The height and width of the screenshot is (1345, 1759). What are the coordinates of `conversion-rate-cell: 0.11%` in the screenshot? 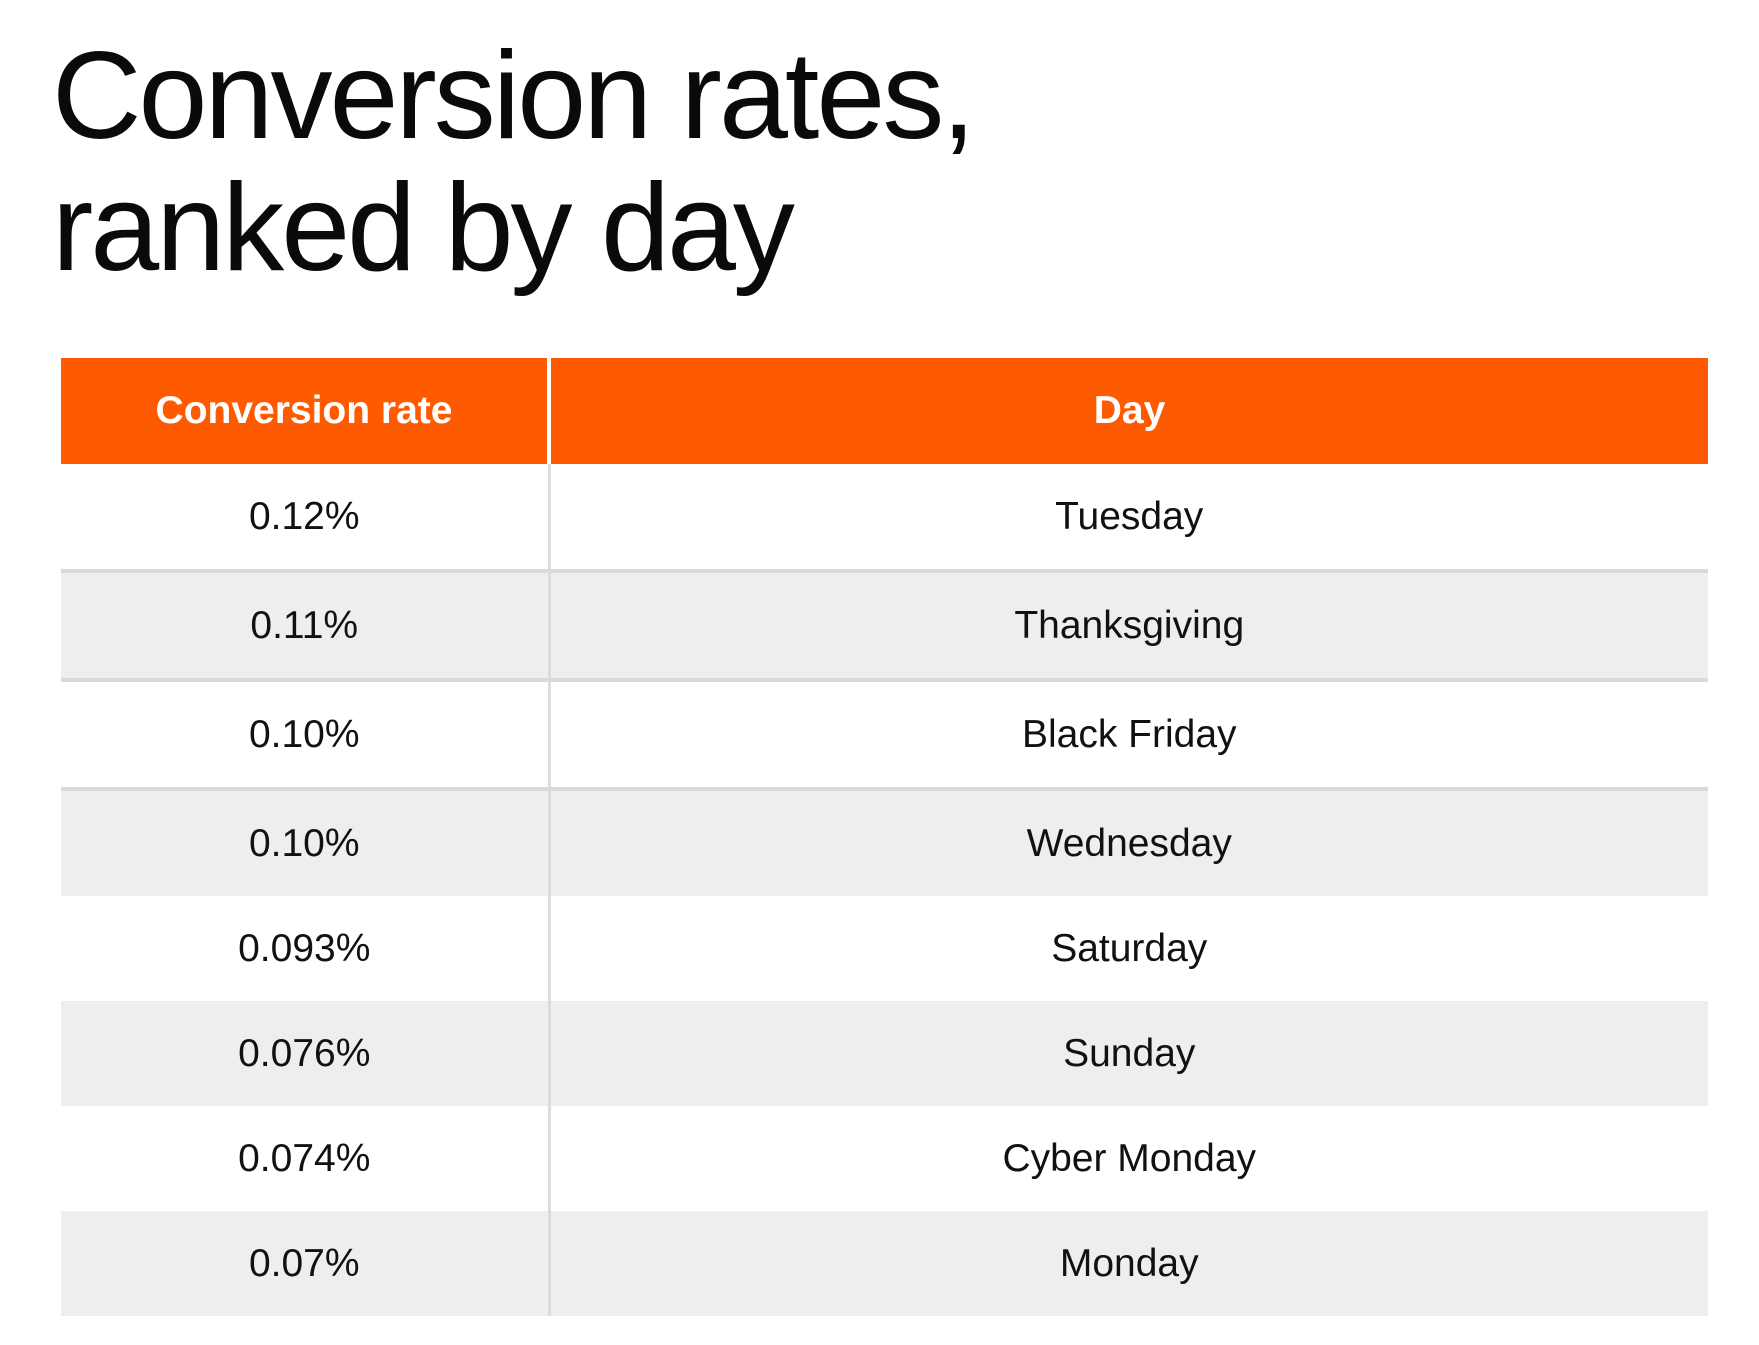 It's located at (306, 626).